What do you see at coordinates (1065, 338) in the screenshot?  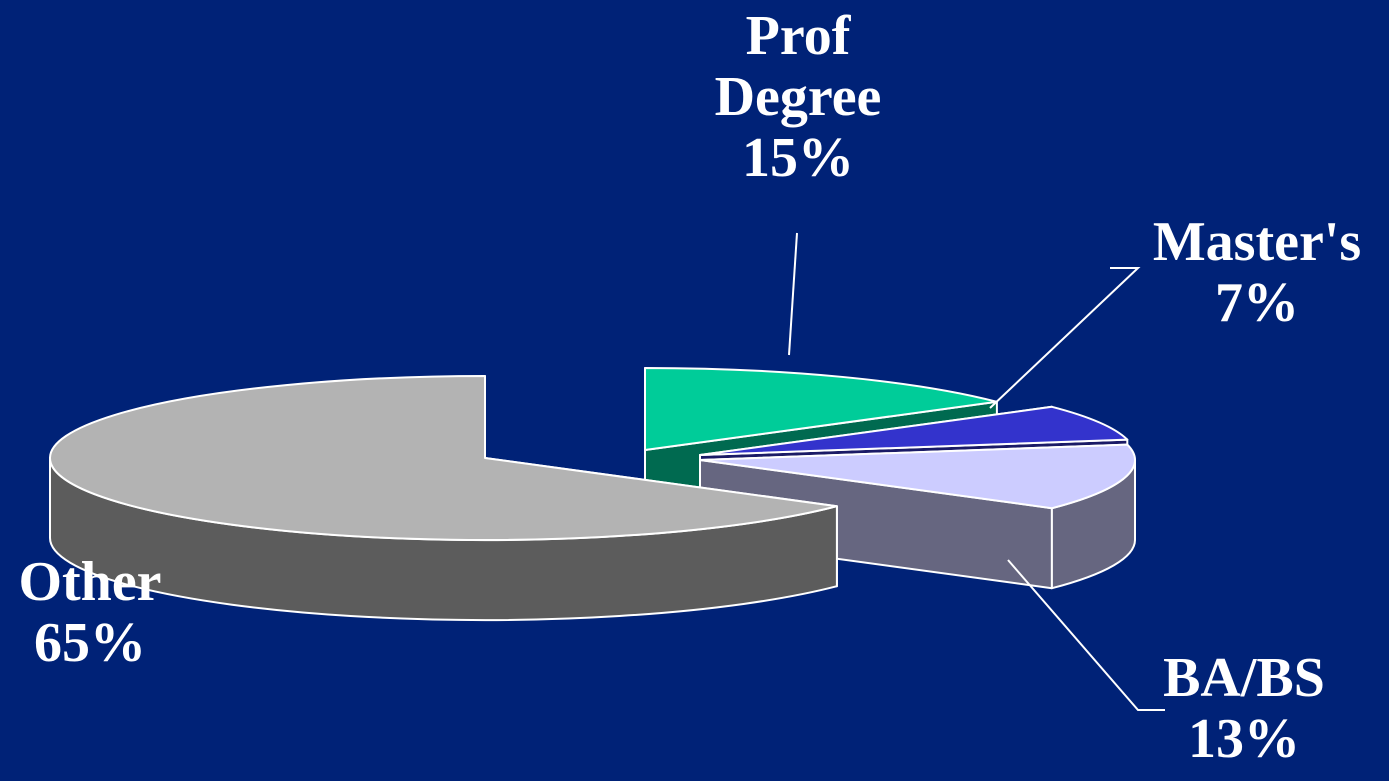 I see `leader-line-masters` at bounding box center [1065, 338].